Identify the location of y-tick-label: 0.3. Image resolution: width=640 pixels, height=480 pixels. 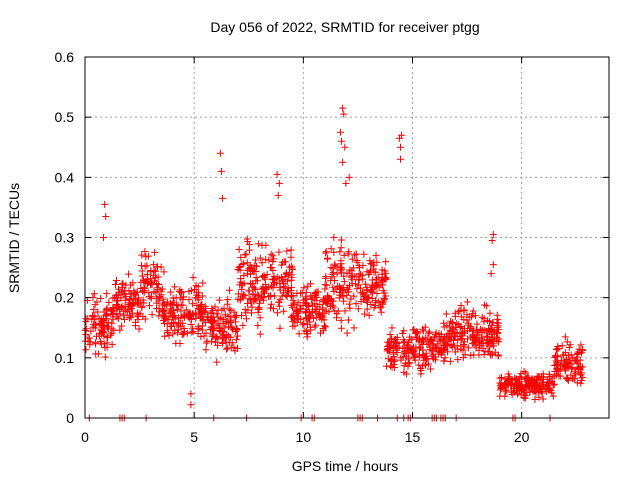
(65, 238).